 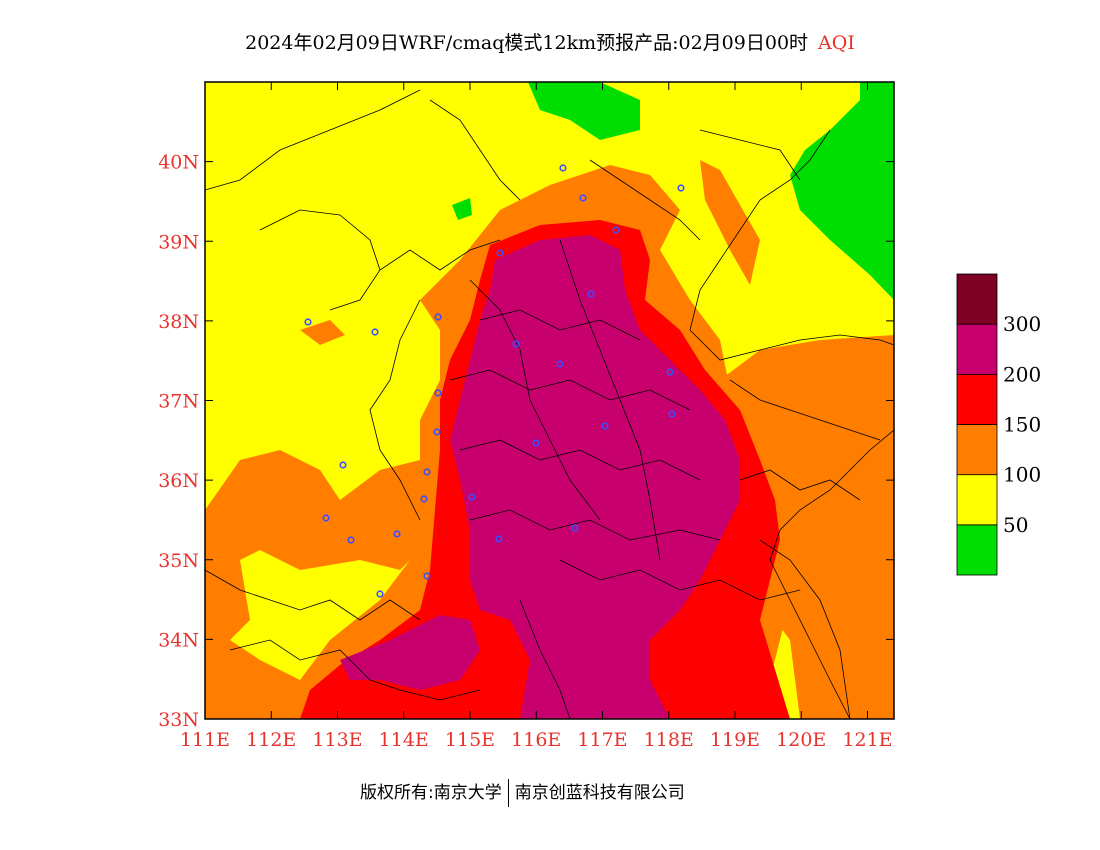 I want to click on variable-label: AQI, so click(x=836, y=43).